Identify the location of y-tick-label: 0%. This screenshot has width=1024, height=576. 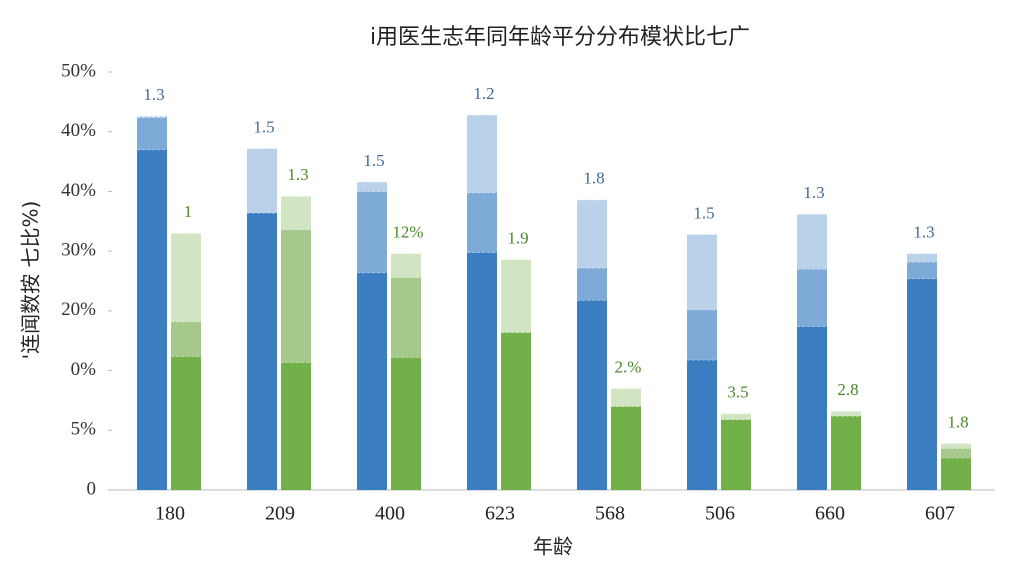
(84, 369).